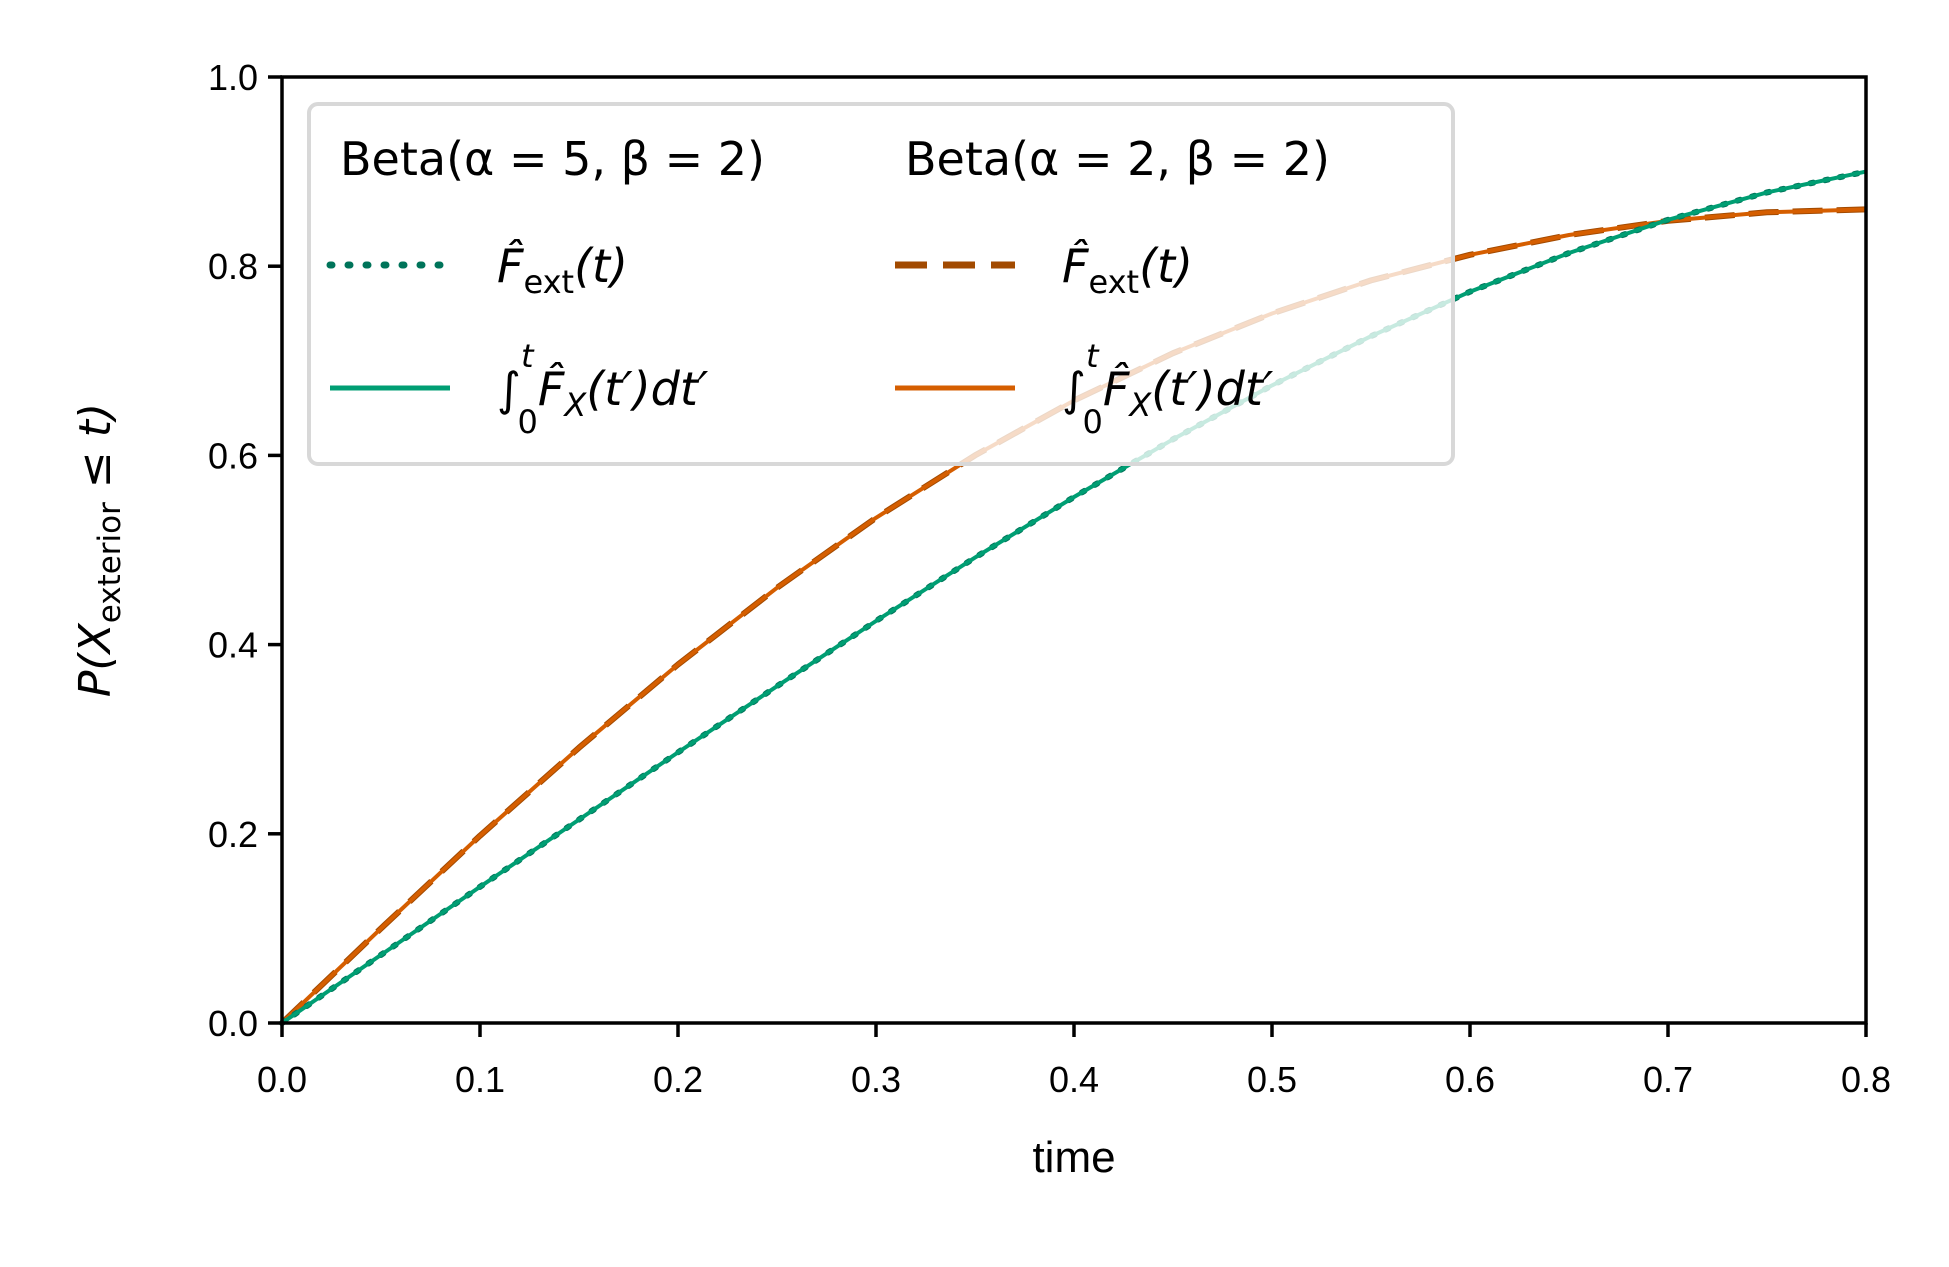 Image resolution: width=1949 pixels, height=1267 pixels. What do you see at coordinates (1866, 1079) in the screenshot?
I see `x-tick-label: 0.8` at bounding box center [1866, 1079].